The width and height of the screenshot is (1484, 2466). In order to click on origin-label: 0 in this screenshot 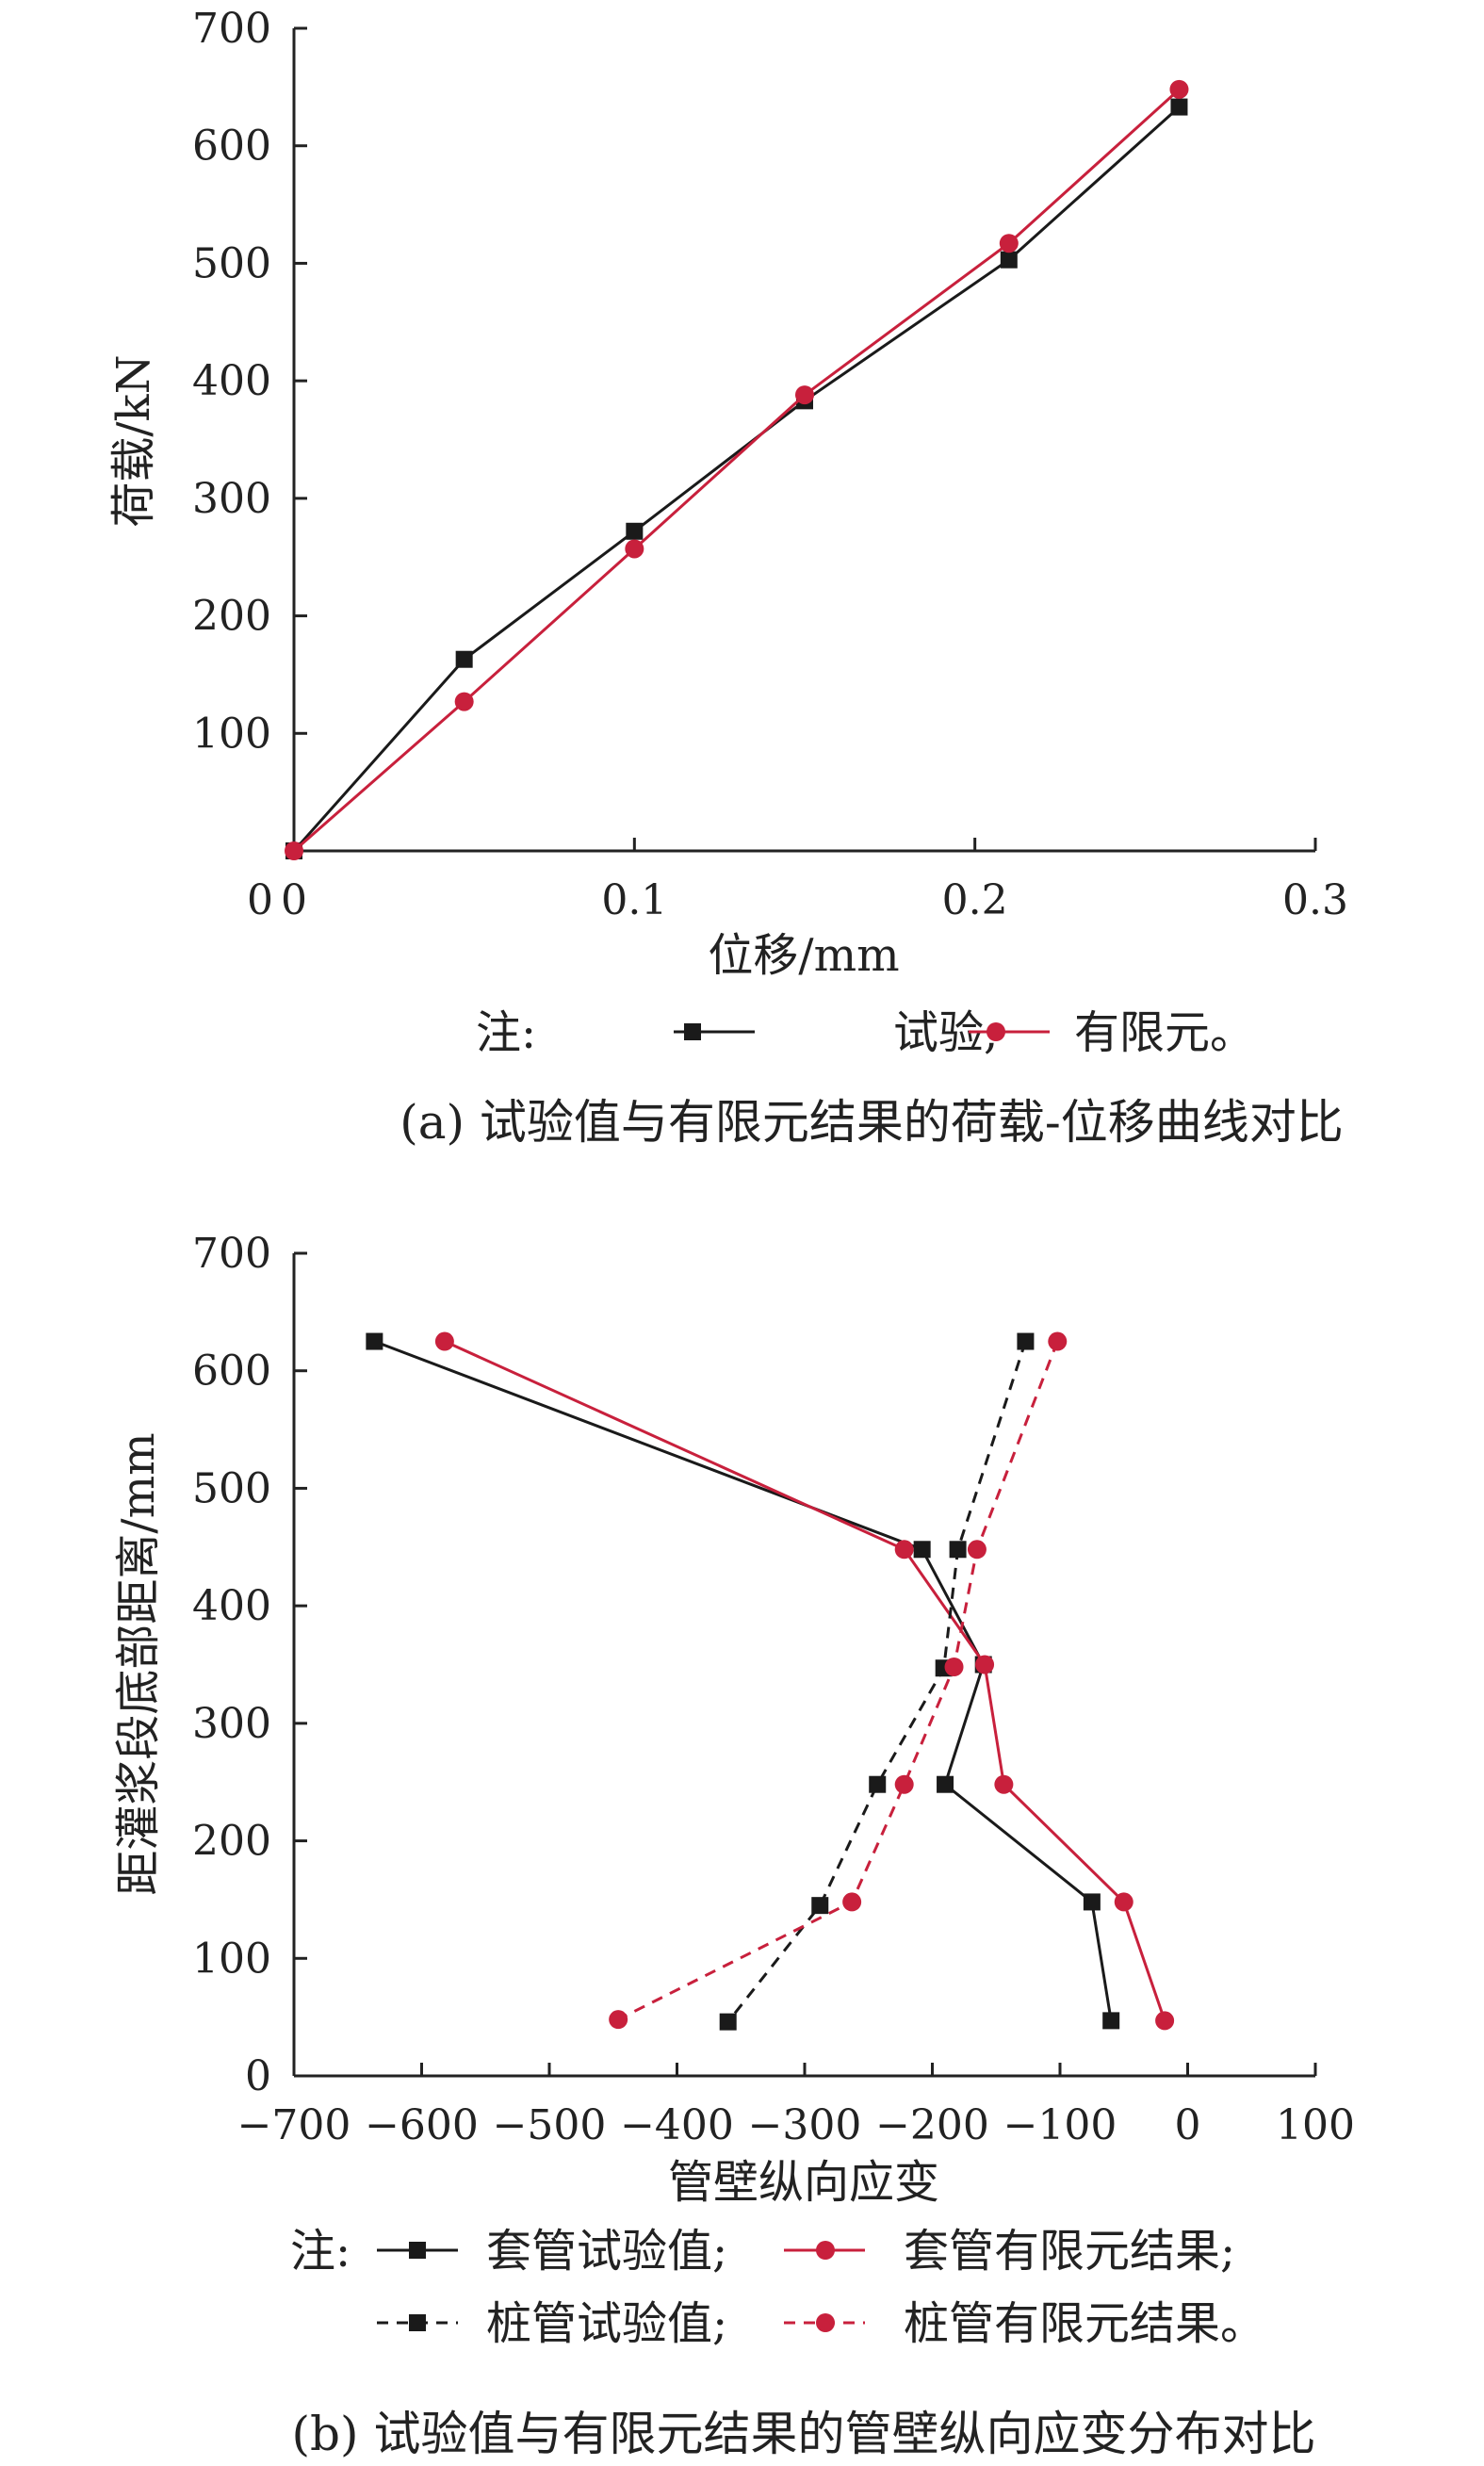, I will do `click(260, 900)`.